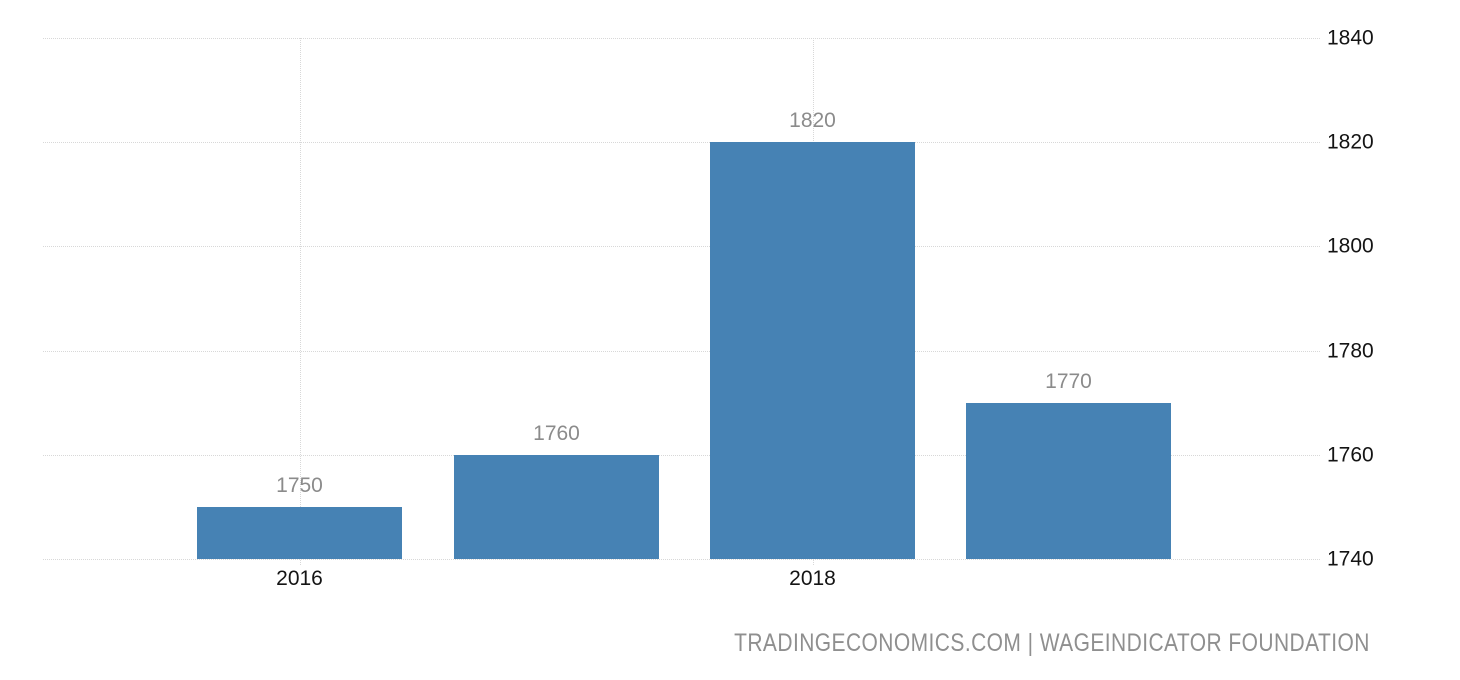 The image size is (1460, 680). Describe the element at coordinates (1350, 351) in the screenshot. I see `y-axis-tick-label: 1780` at that location.